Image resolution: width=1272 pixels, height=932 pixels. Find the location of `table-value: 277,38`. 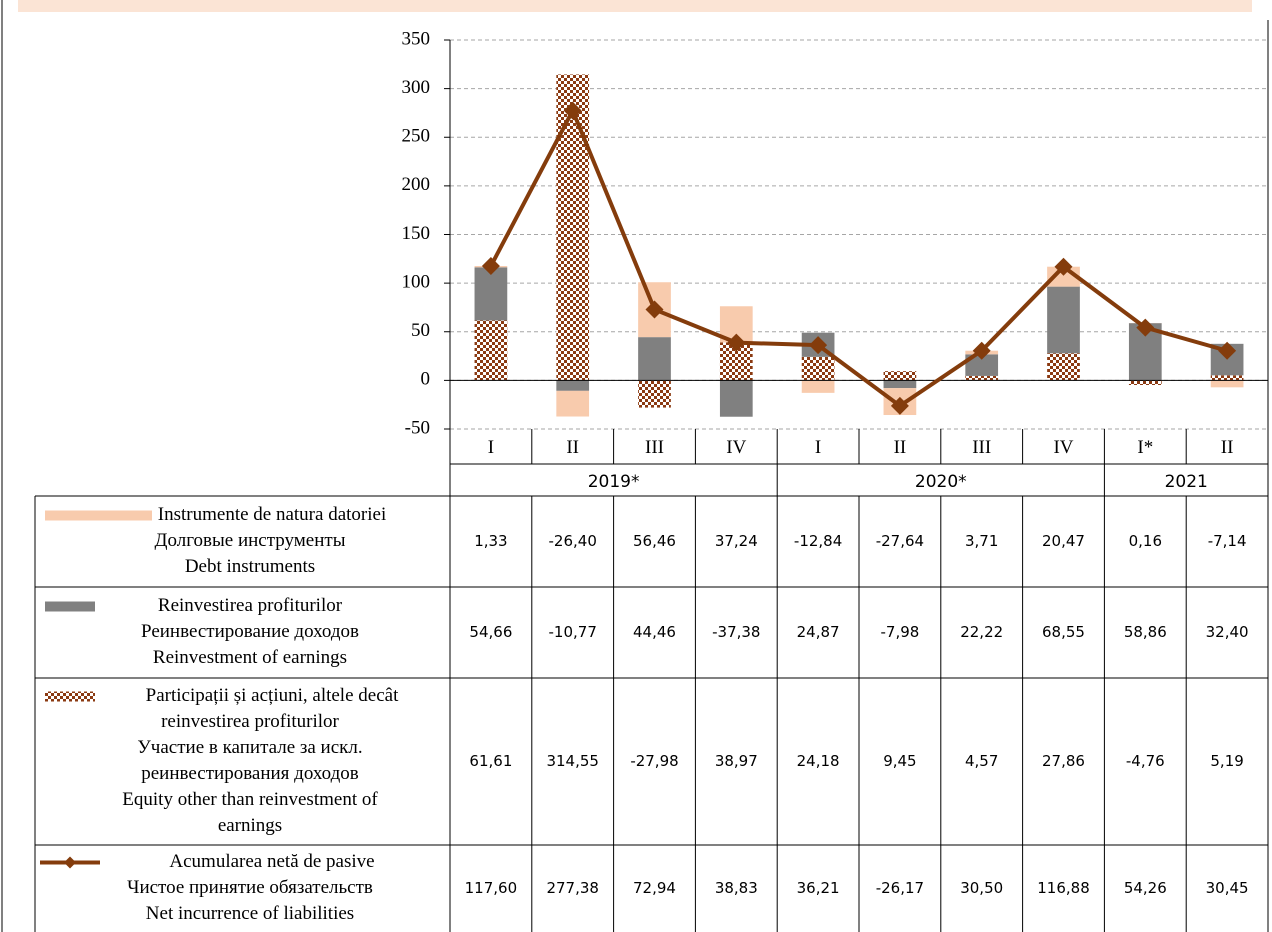

table-value: 277,38 is located at coordinates (572, 888).